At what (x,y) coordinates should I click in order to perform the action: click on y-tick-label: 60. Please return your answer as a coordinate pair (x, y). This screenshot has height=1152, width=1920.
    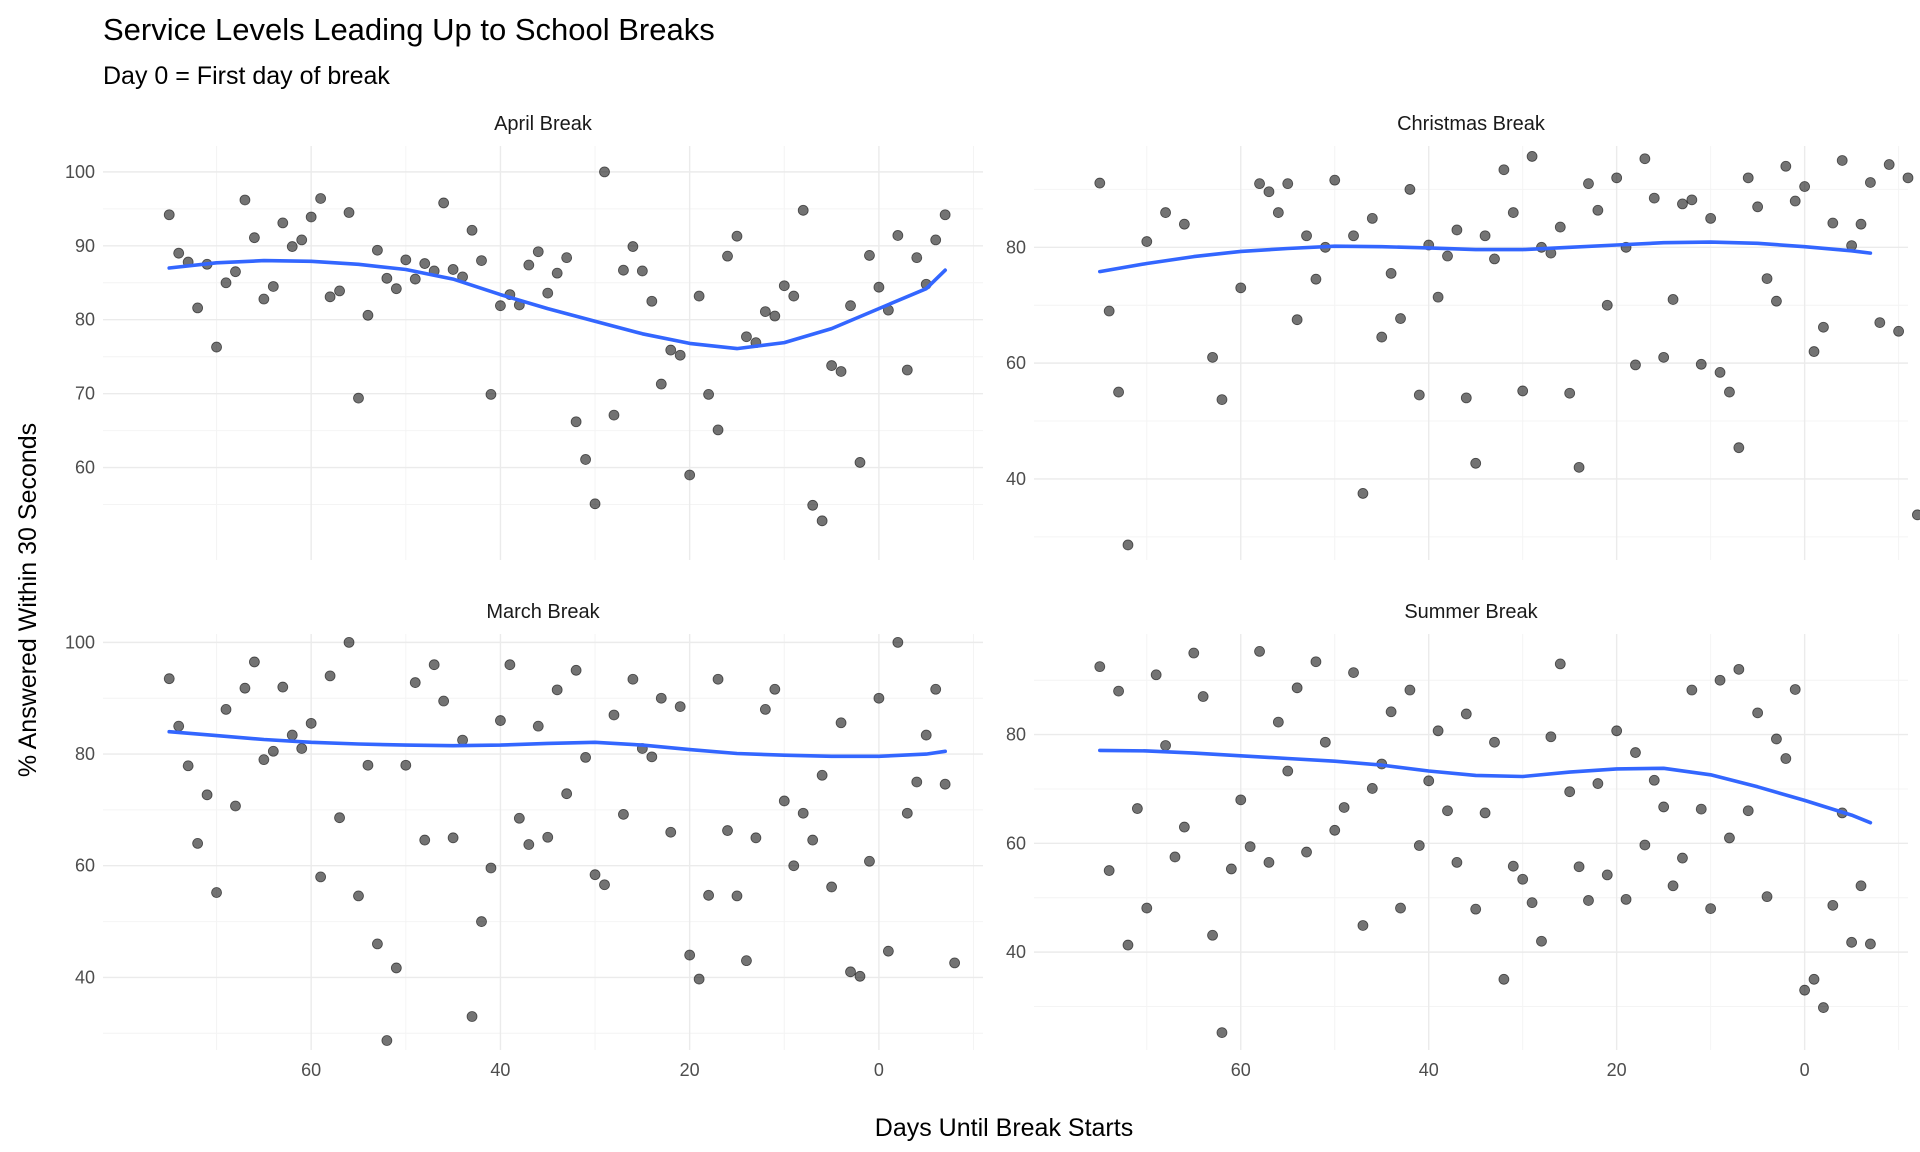
    Looking at the image, I should click on (1016, 363).